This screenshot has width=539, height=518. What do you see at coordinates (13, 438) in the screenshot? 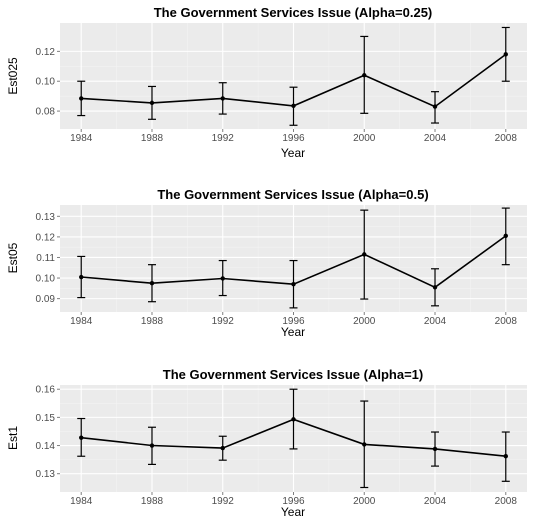
I see `y-axis-title: Est1` at bounding box center [13, 438].